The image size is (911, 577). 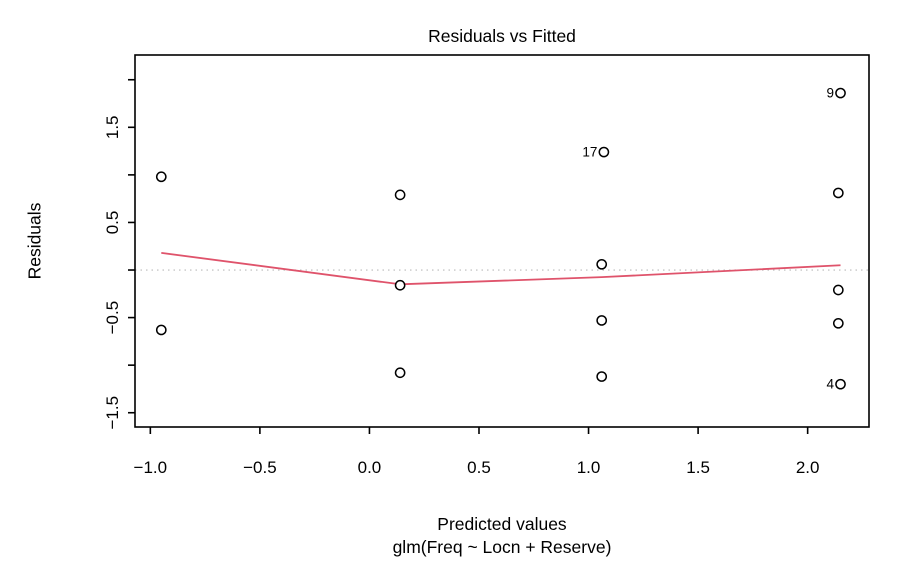 I want to click on smoother-line, so click(x=501, y=269).